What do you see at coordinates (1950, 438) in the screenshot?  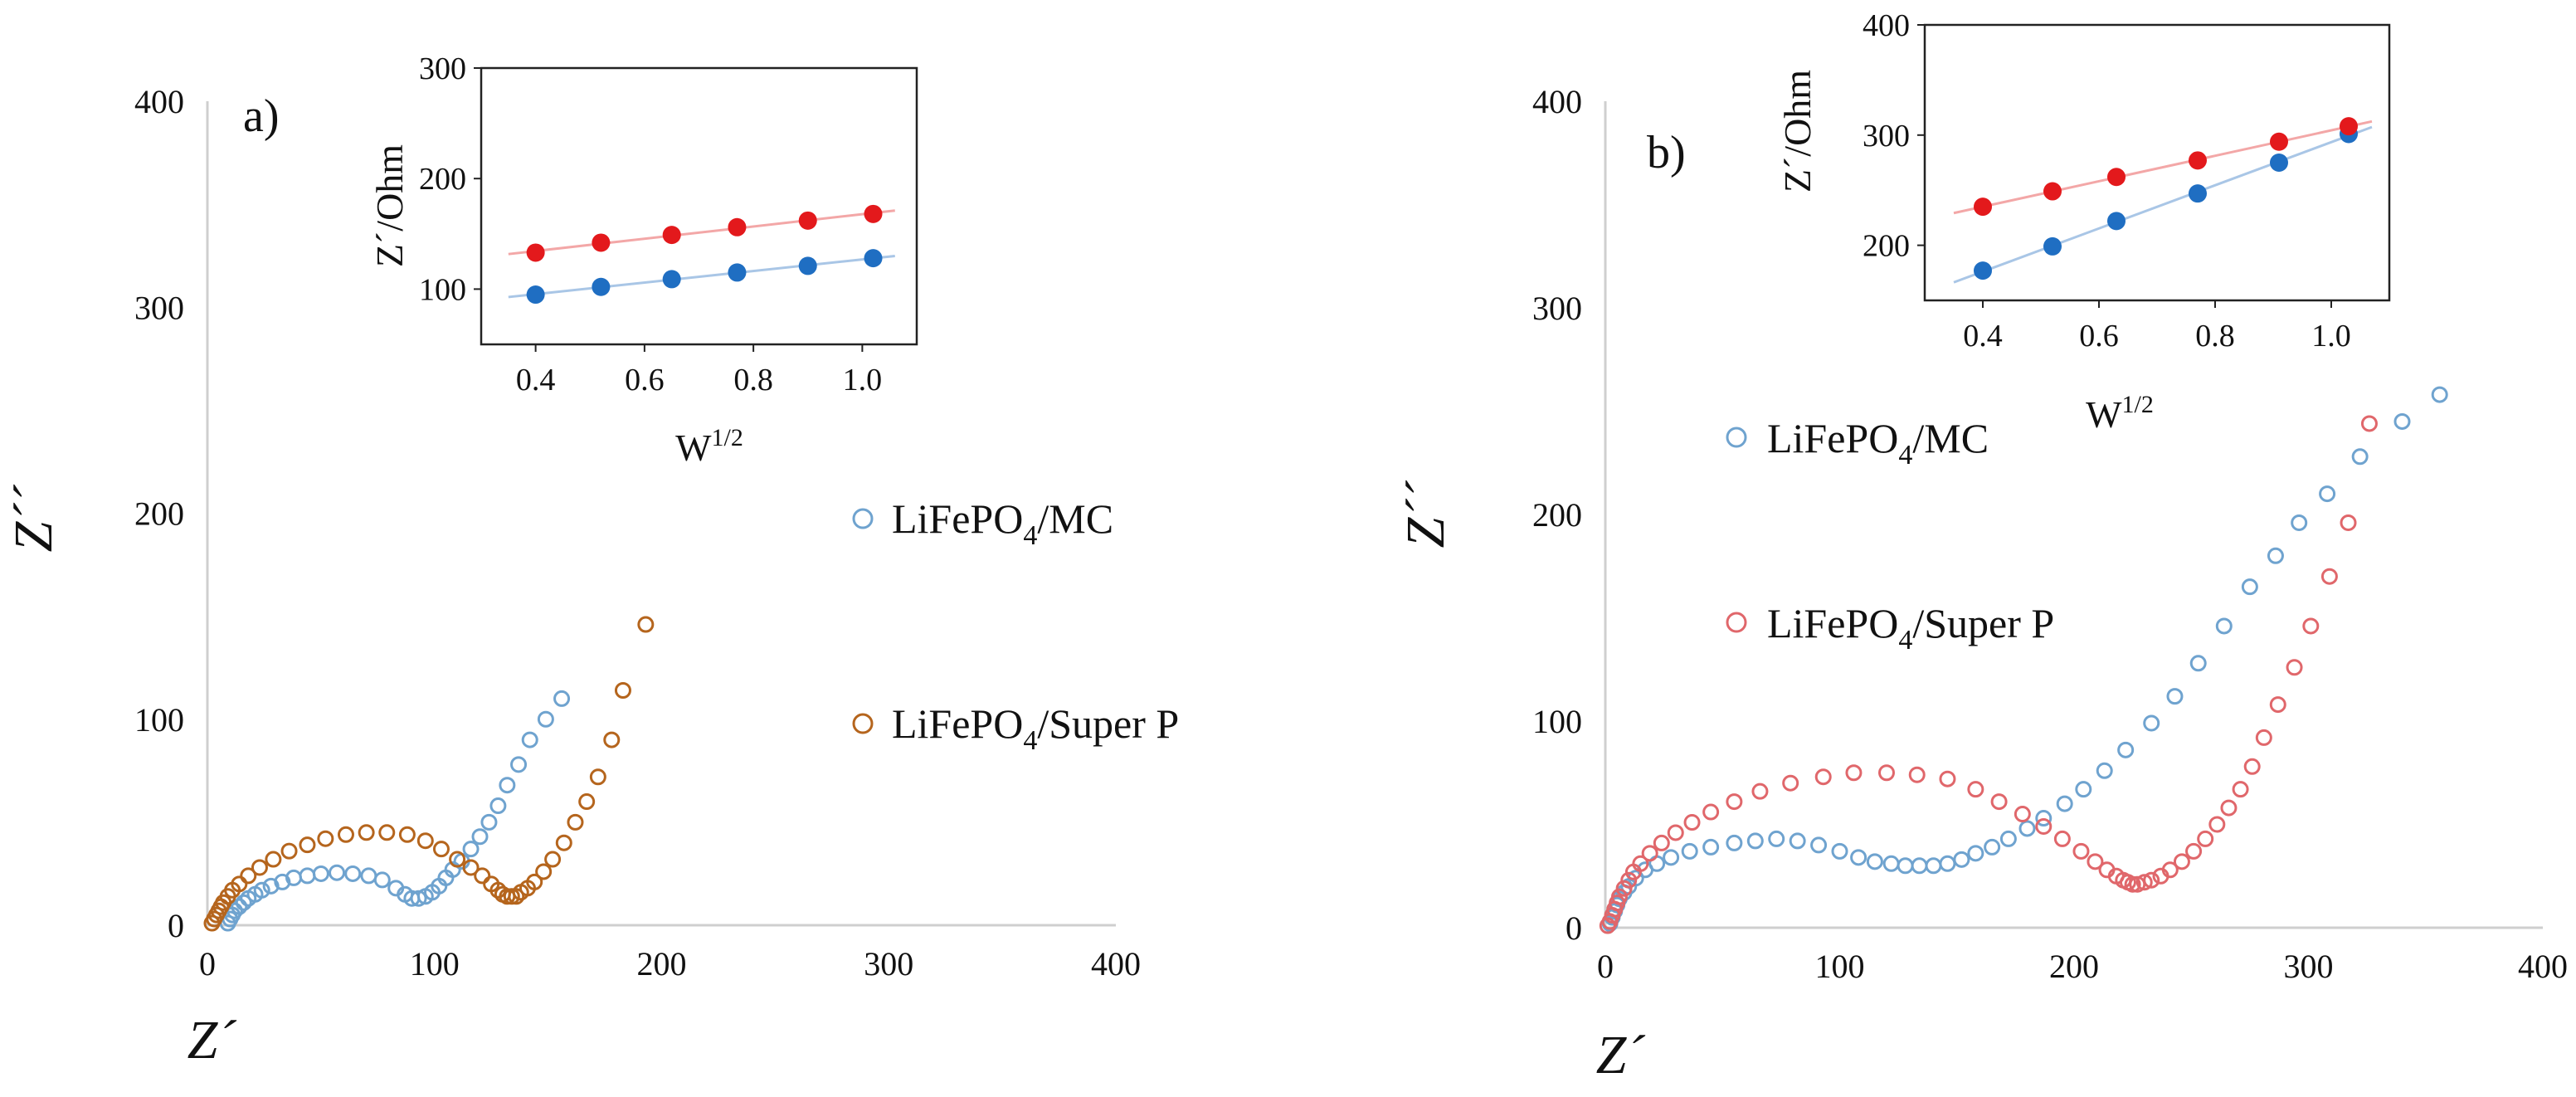 I see `legend-label-suffix: /MC` at bounding box center [1950, 438].